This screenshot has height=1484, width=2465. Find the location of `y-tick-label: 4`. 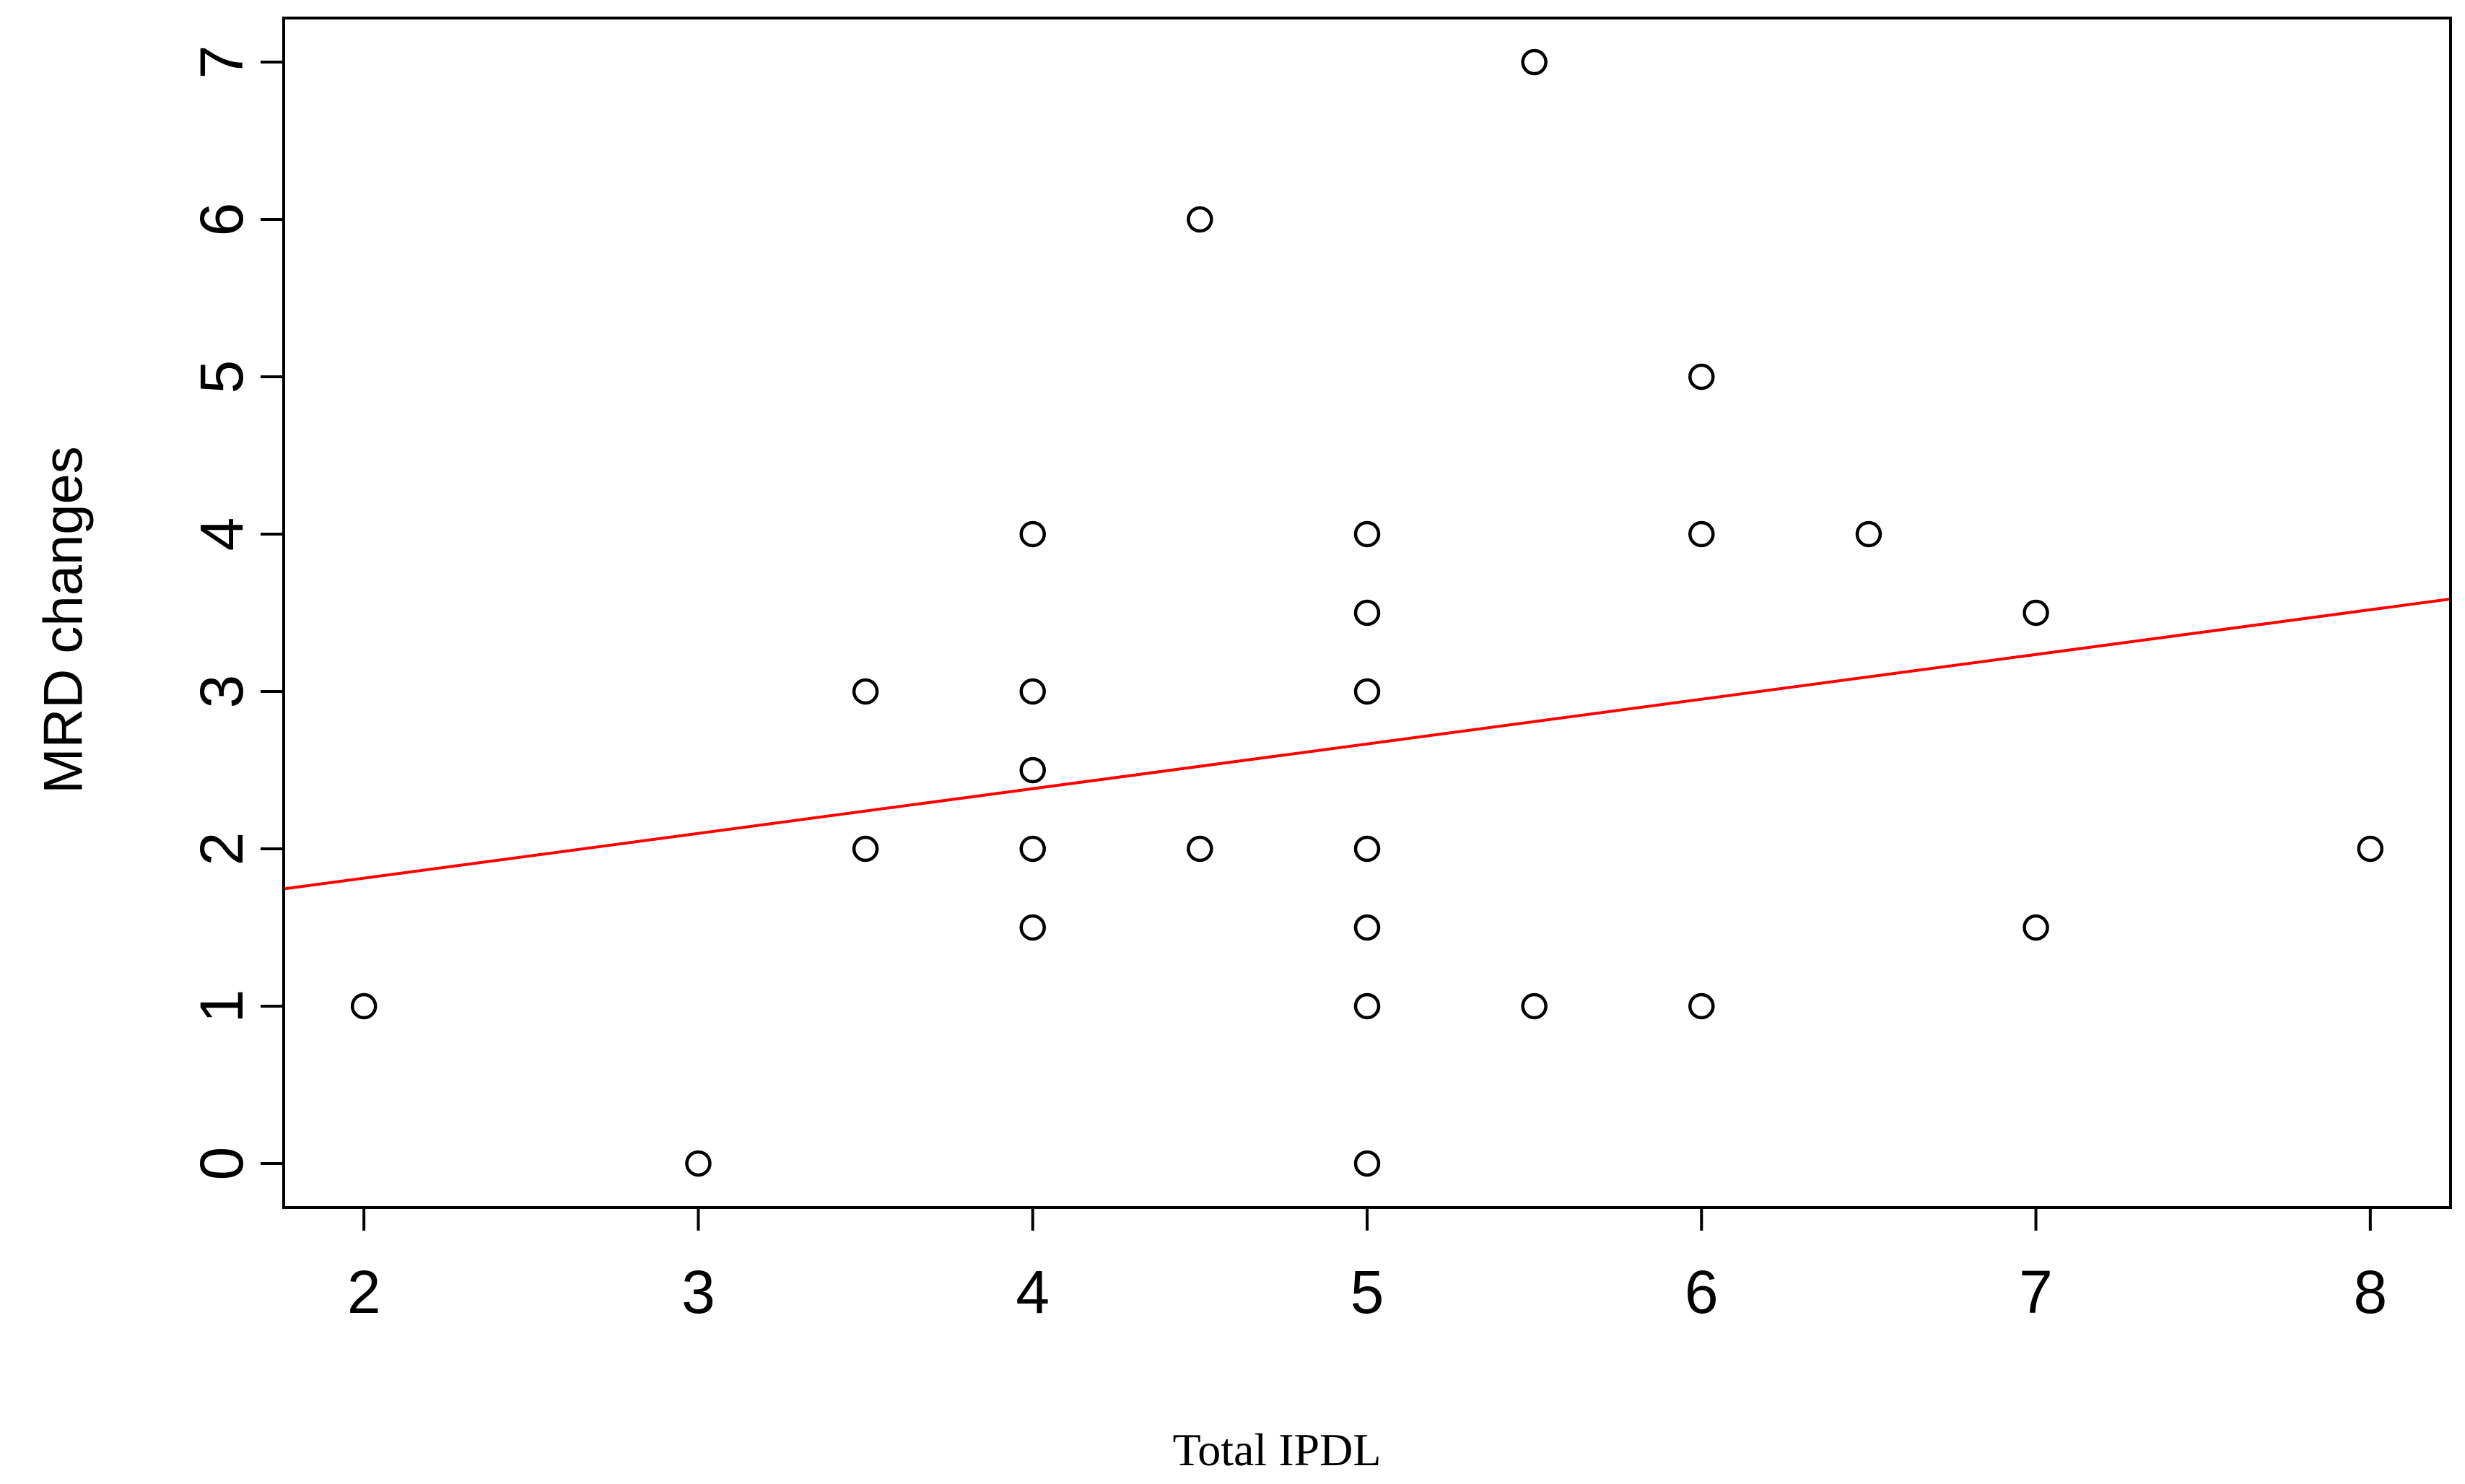

y-tick-label: 4 is located at coordinates (222, 534).